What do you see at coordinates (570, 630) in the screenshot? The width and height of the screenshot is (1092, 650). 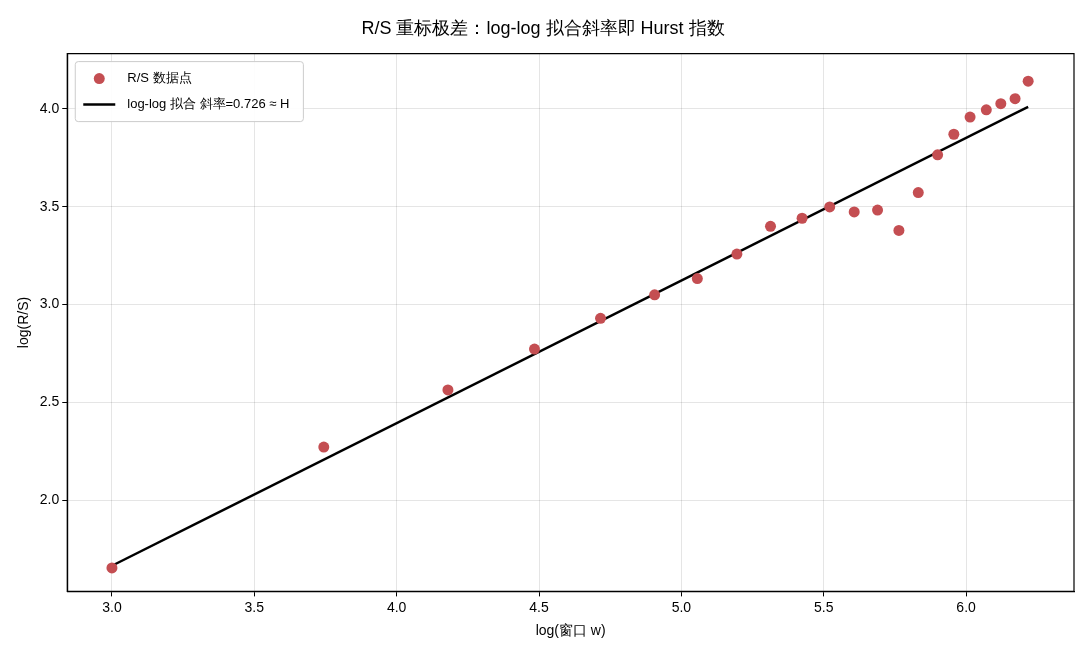 I see `x-axis-title: log(窗口 w)` at bounding box center [570, 630].